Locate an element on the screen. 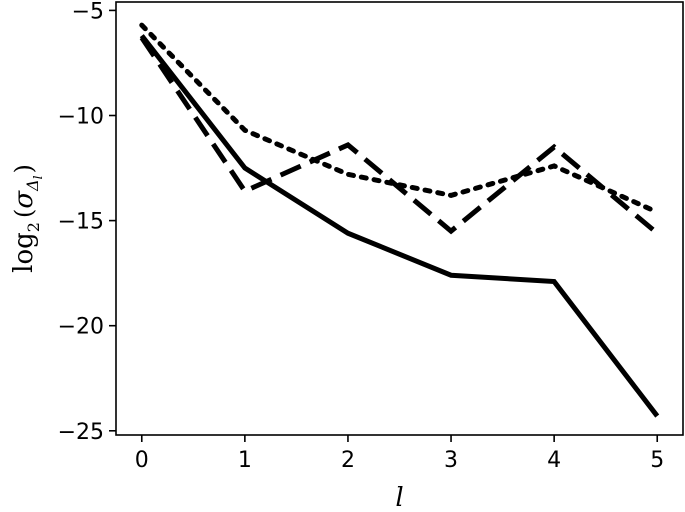 This screenshot has height=512, width=685. y-tick-label: −15 is located at coordinates (81, 222).